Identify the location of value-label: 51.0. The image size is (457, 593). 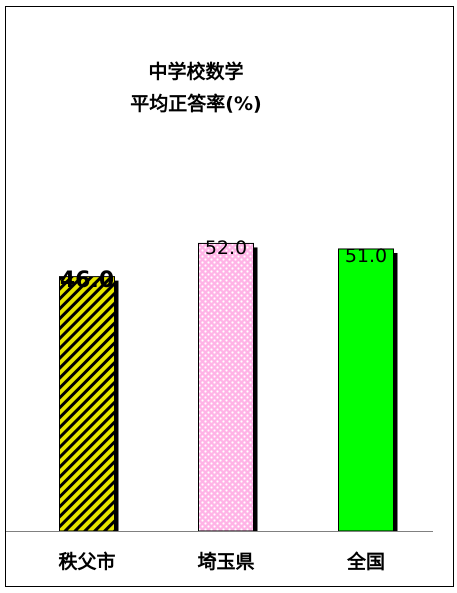
(366, 256).